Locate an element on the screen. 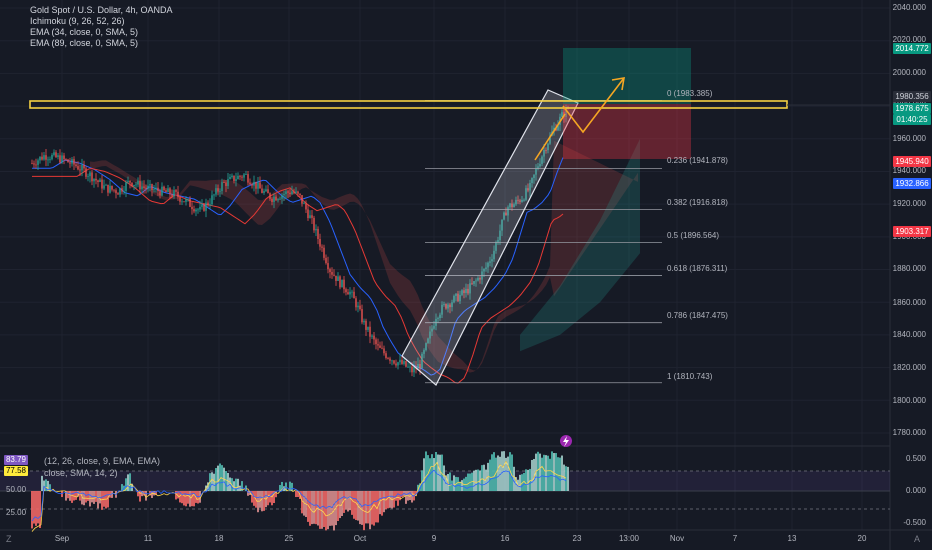 Image resolution: width=932 pixels, height=550 pixels. auto-scale-icon: A is located at coordinates (917, 539).